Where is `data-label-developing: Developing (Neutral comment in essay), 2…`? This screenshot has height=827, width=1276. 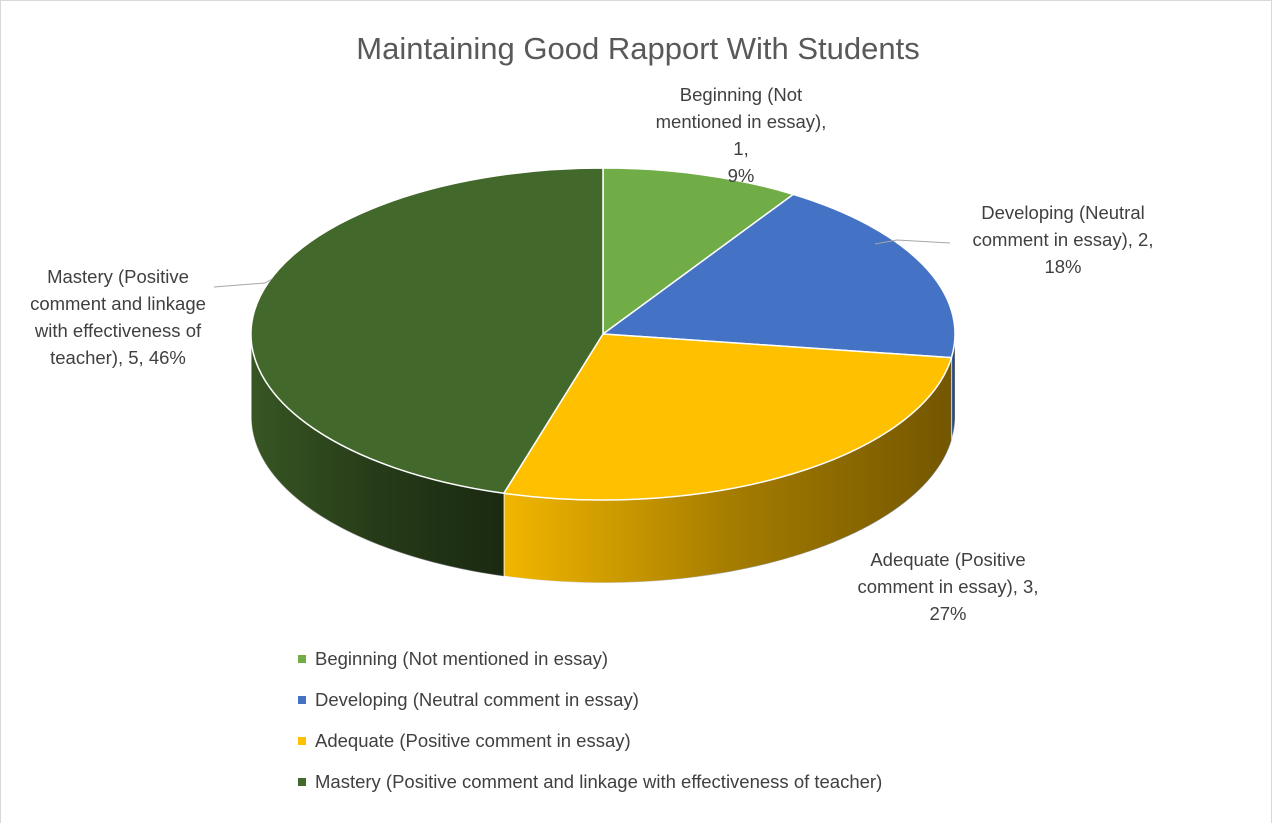 data-label-developing: Developing (Neutral comment in essay), 2… is located at coordinates (1063, 239).